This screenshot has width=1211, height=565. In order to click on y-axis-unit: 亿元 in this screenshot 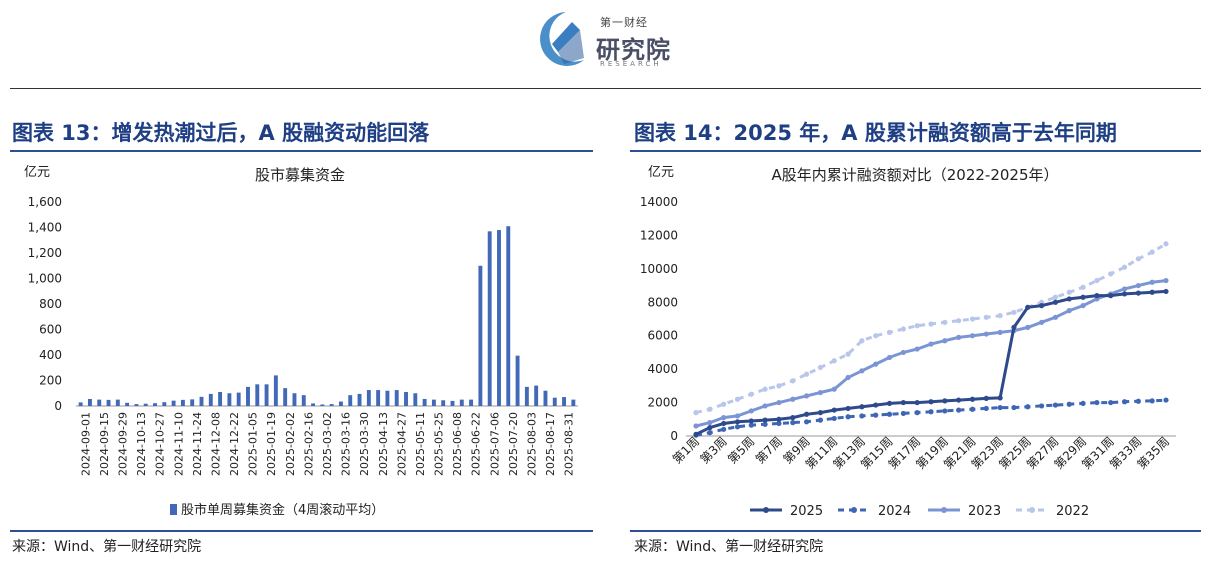, I will do `click(661, 172)`.